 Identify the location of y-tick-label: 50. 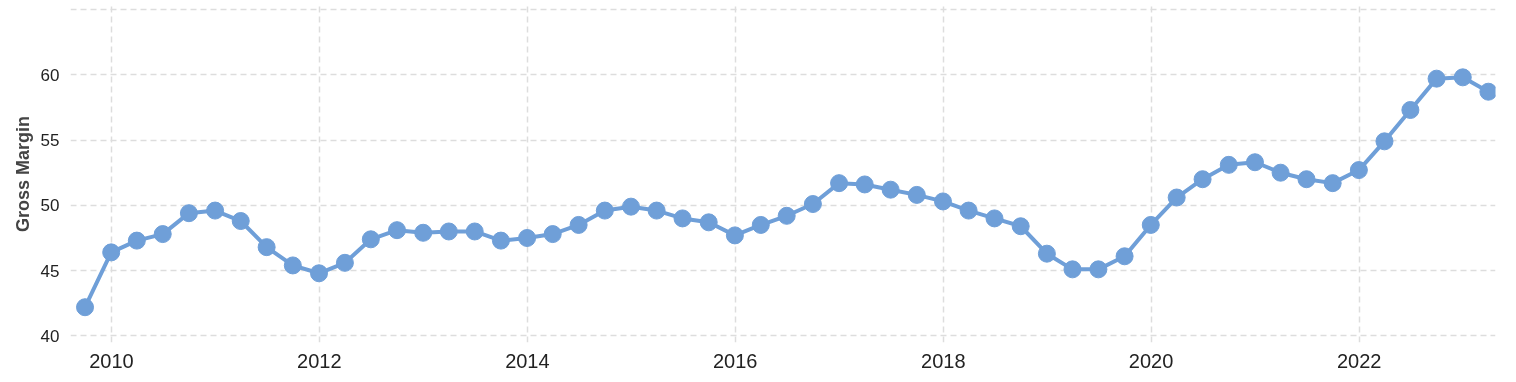
(50, 206).